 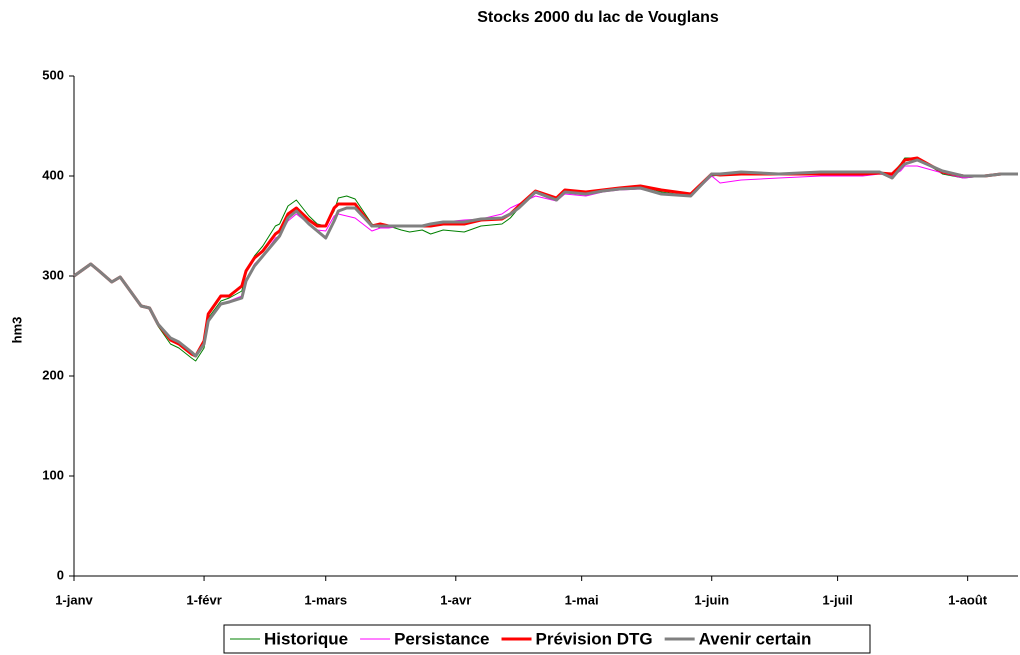 I want to click on legend-label: Persistance, so click(x=441, y=638).